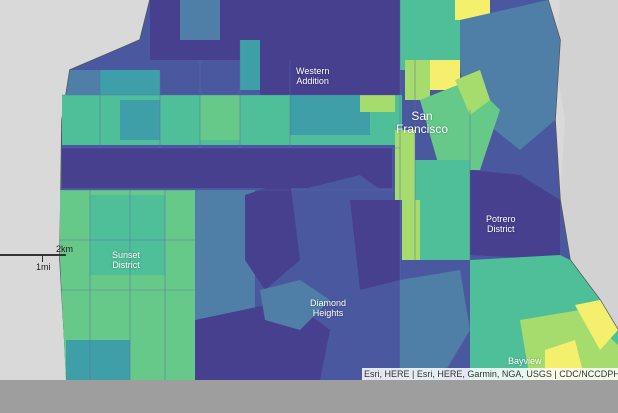 The height and width of the screenshot is (413, 618). What do you see at coordinates (328, 308) in the screenshot?
I see `label-diamond-heights: Diamond Heights` at bounding box center [328, 308].